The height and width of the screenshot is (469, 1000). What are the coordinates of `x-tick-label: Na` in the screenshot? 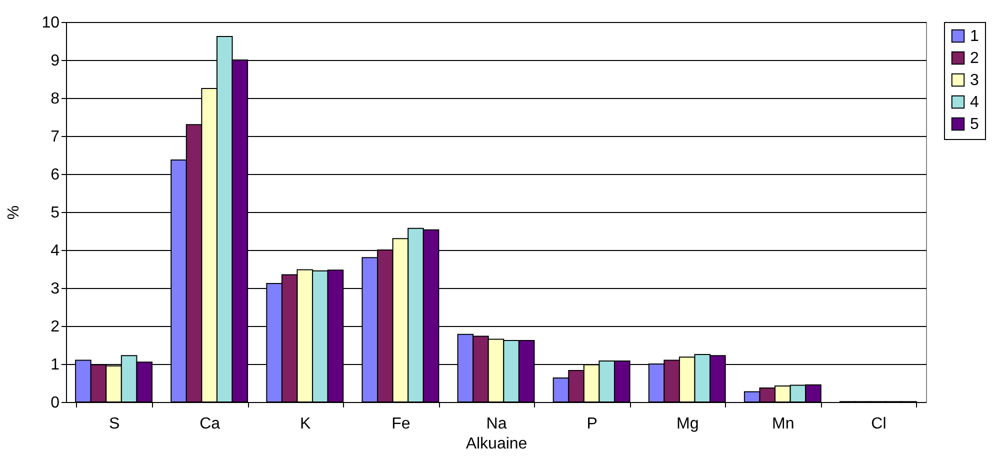 It's located at (496, 424).